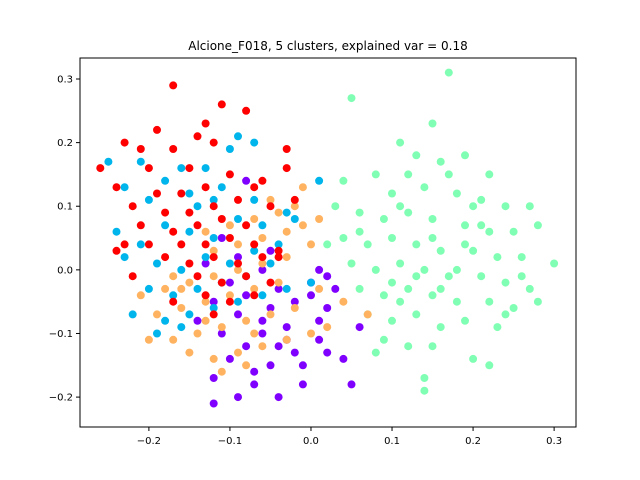 Image resolution: width=640 pixels, height=480 pixels. I want to click on x-tick-label-1: −0.2, so click(149, 441).